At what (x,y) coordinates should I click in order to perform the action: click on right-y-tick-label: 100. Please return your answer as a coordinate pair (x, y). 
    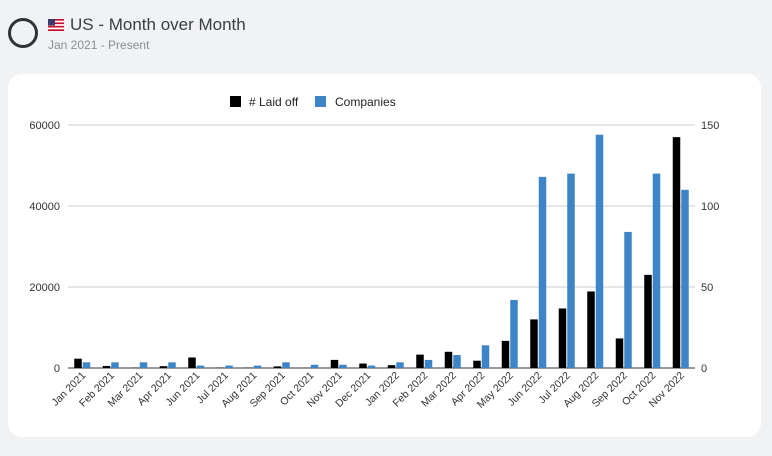
    Looking at the image, I should click on (710, 207).